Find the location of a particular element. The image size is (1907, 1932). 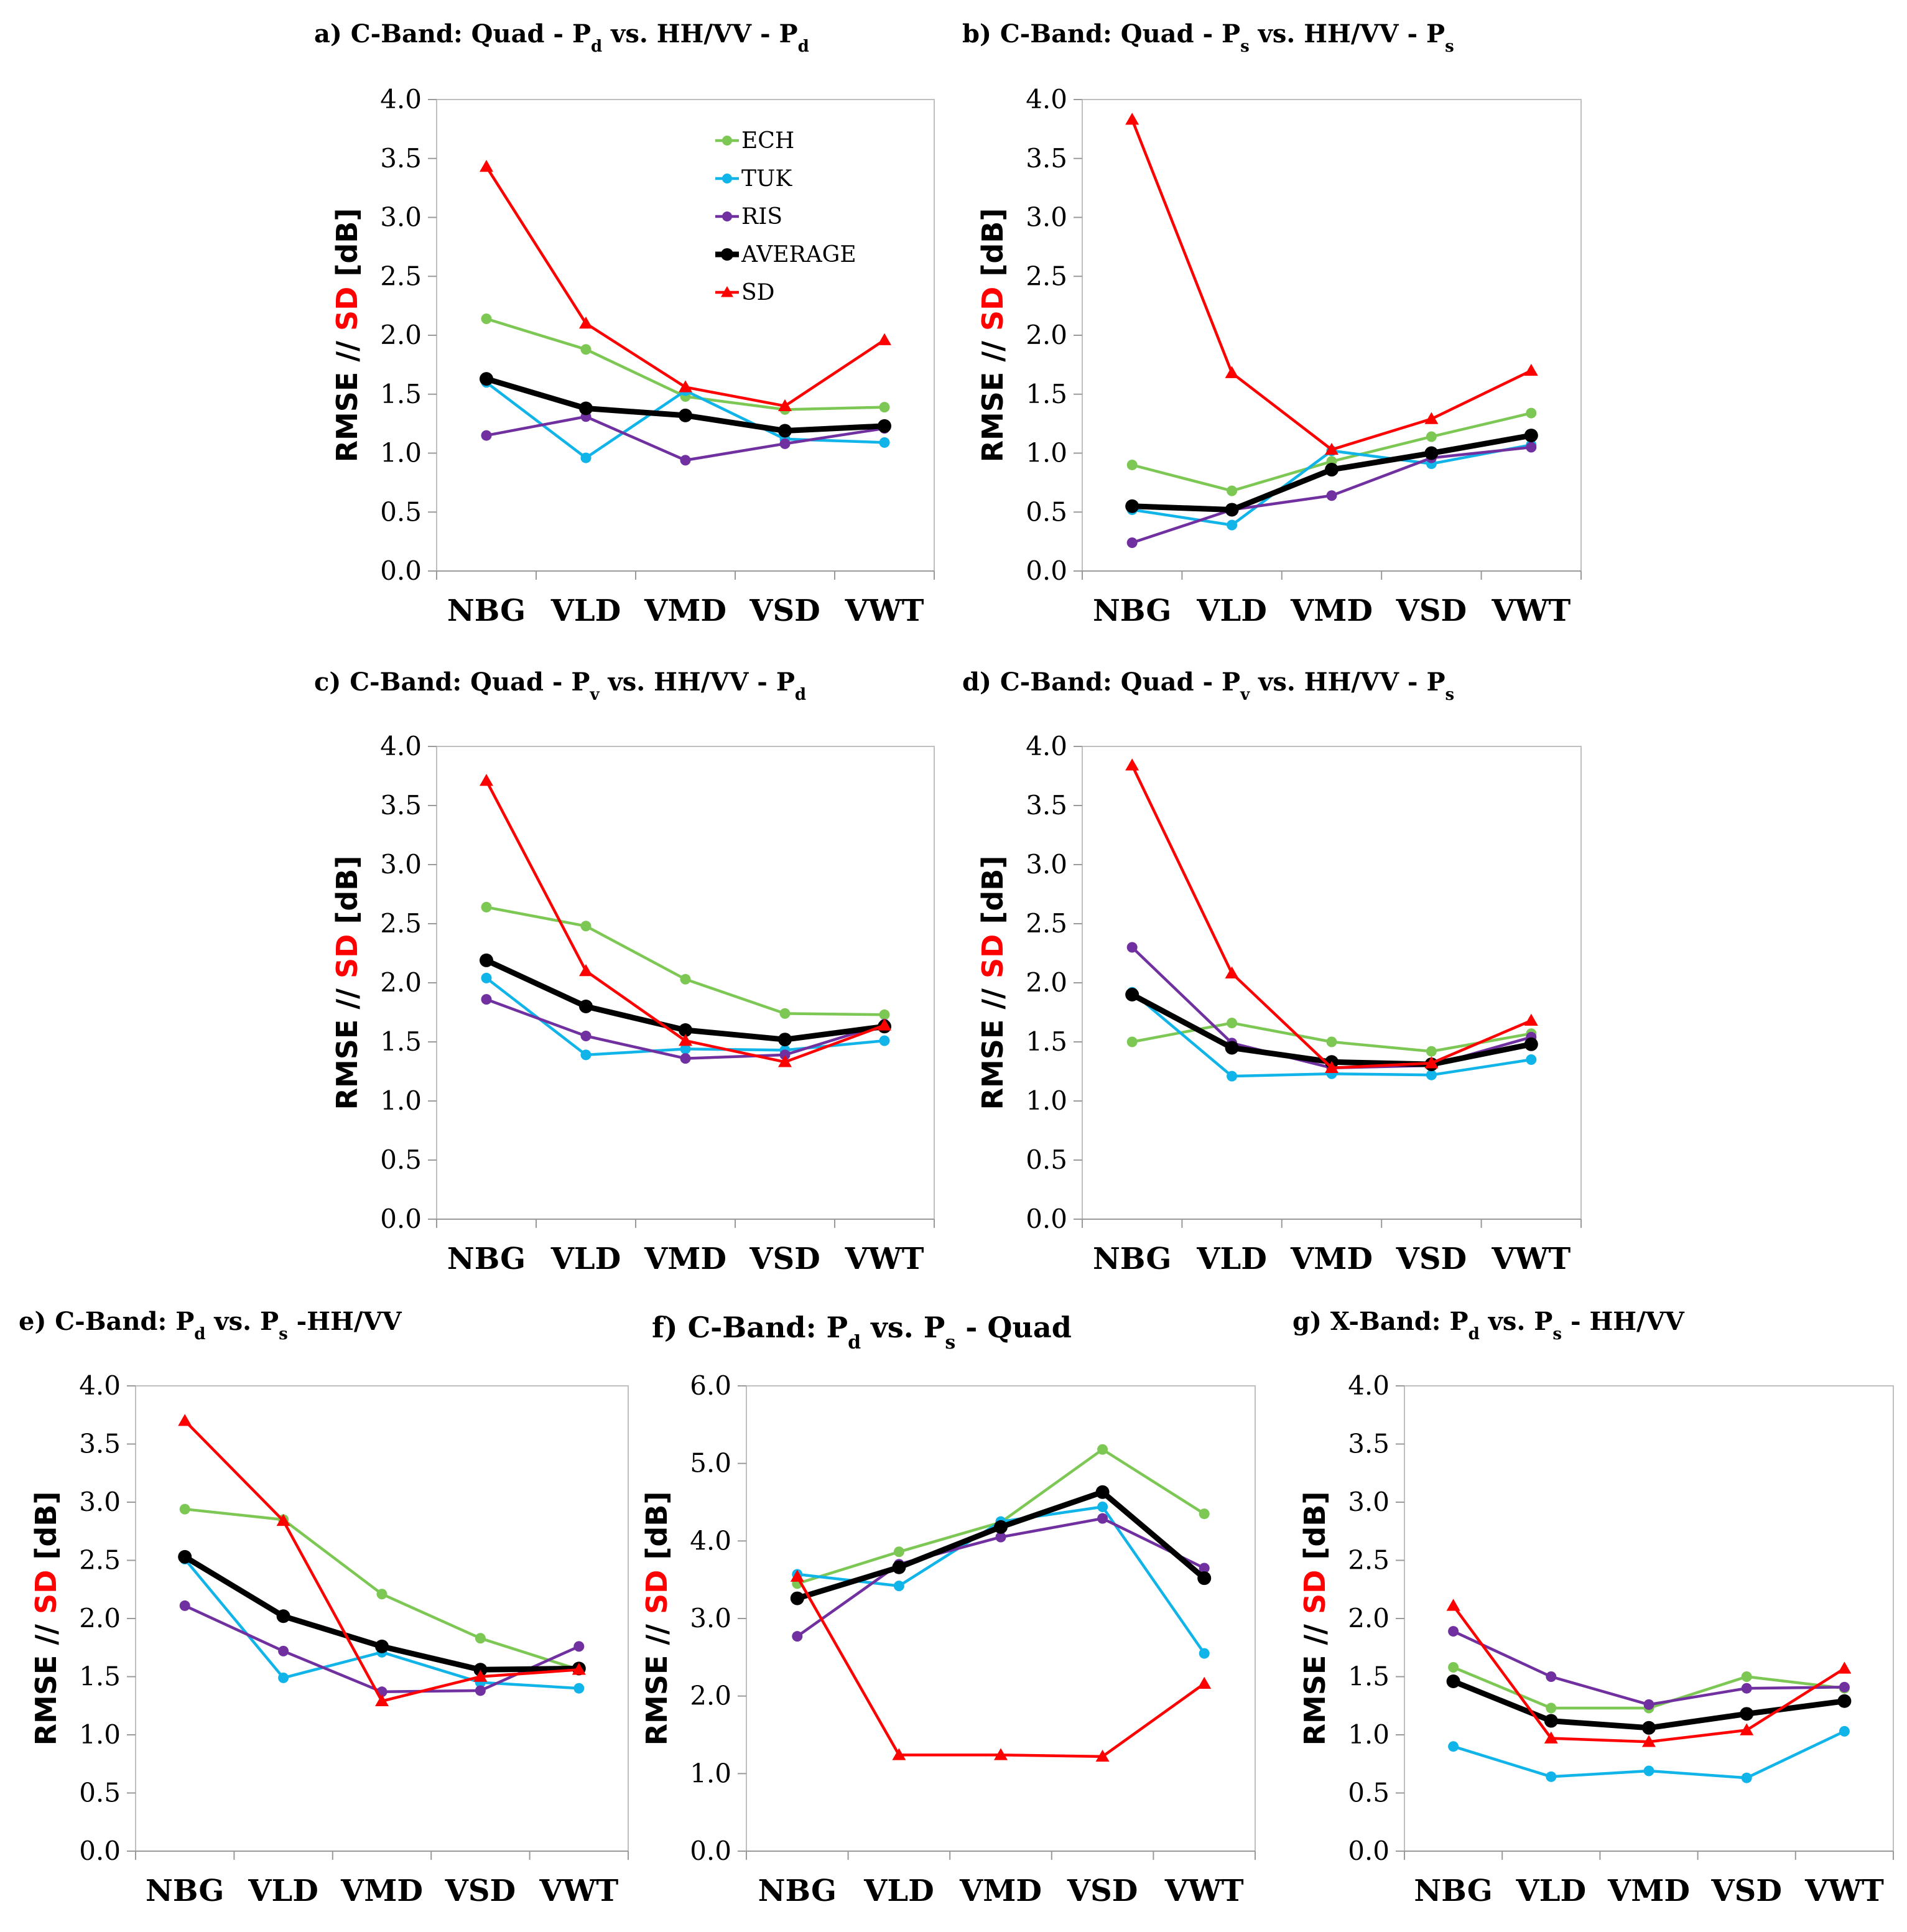

legend-label: AVERAGE is located at coordinates (798, 254).